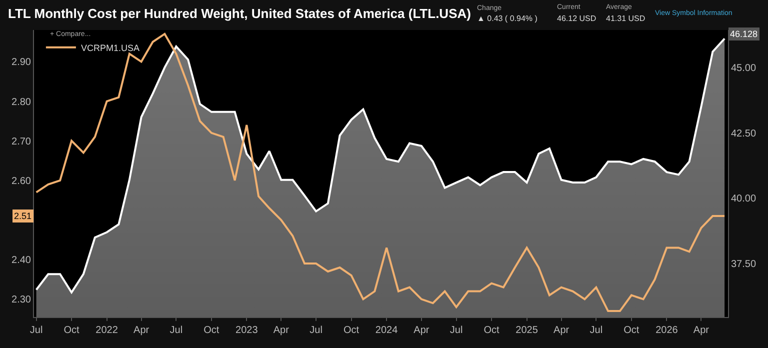  I want to click on x-tick-label: 2024, so click(386, 330).